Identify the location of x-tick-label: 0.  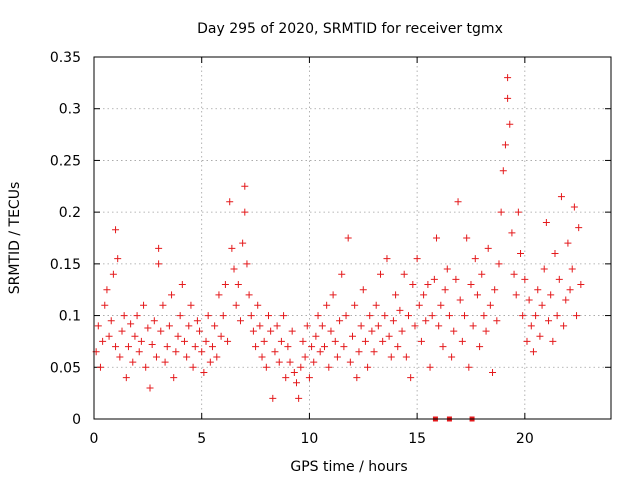
(94, 439).